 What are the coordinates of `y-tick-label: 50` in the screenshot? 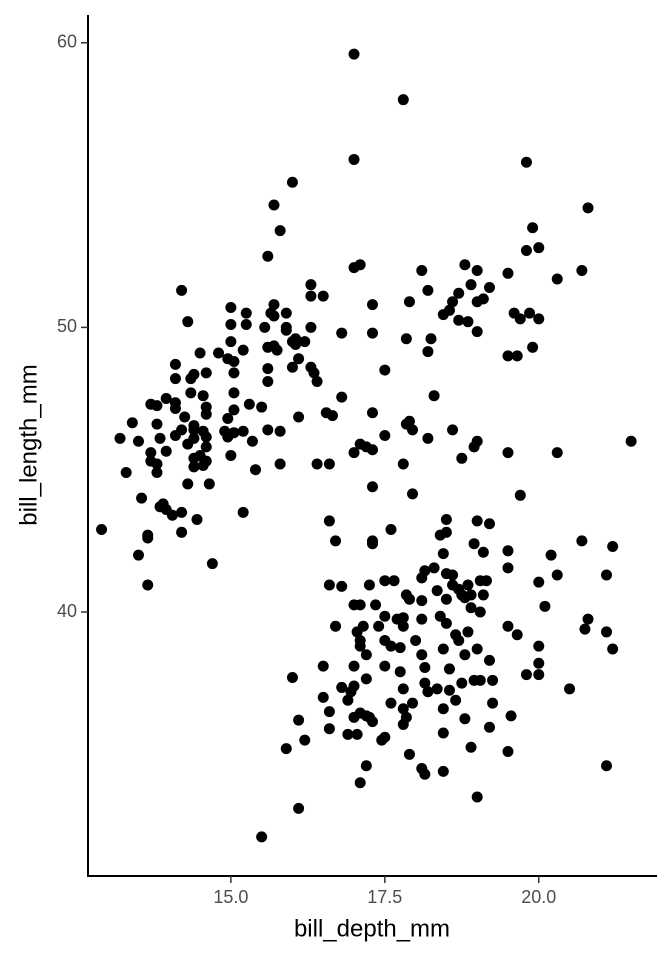 It's located at (67, 326).